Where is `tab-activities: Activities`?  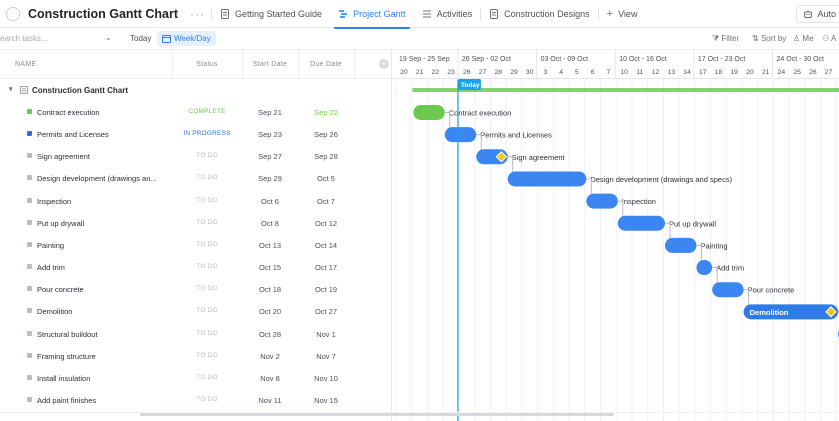 tab-activities: Activities is located at coordinates (447, 14).